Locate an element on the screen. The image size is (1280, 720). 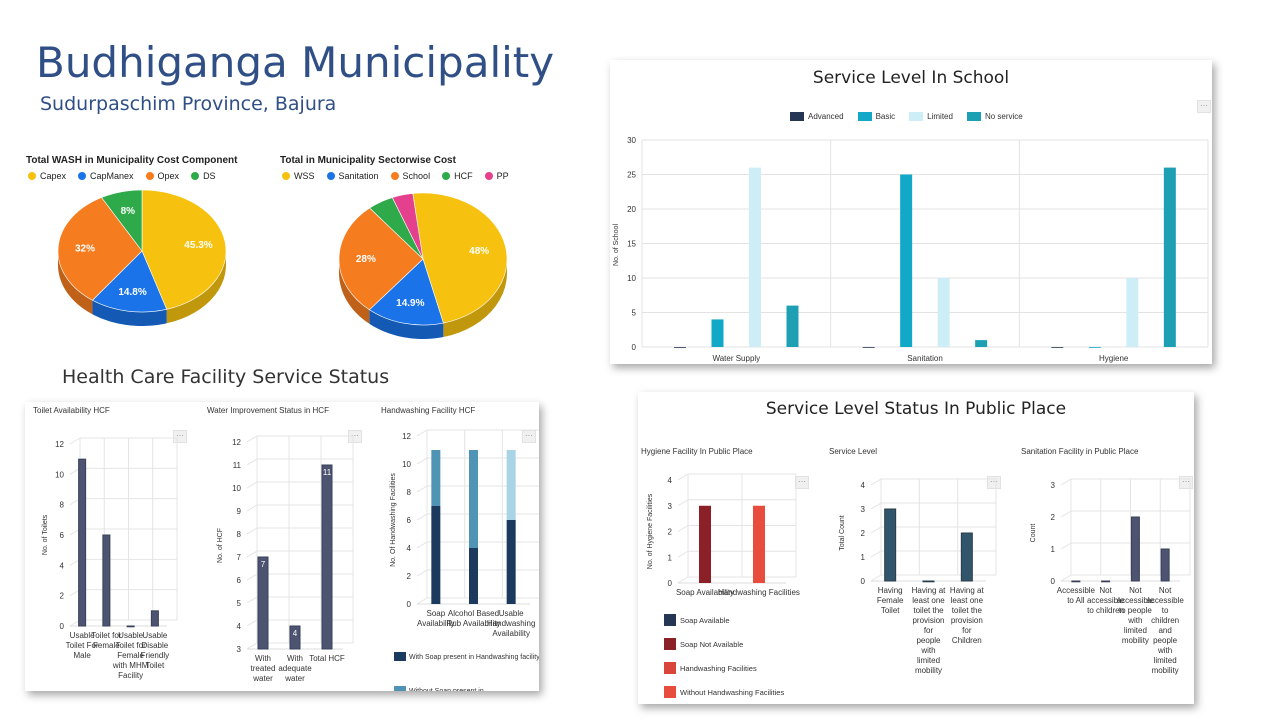
y-axis-label: No. of Toilets is located at coordinates (45, 534).